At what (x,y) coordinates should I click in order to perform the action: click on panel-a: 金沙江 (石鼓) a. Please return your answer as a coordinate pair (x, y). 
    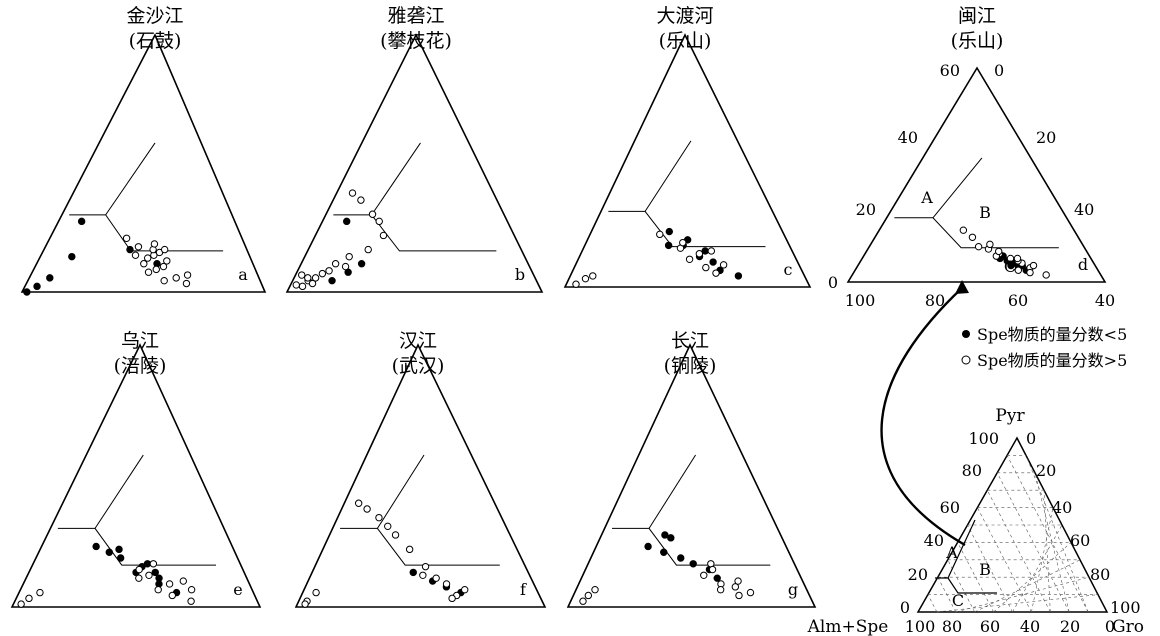
    Looking at the image, I should click on (143, 150).